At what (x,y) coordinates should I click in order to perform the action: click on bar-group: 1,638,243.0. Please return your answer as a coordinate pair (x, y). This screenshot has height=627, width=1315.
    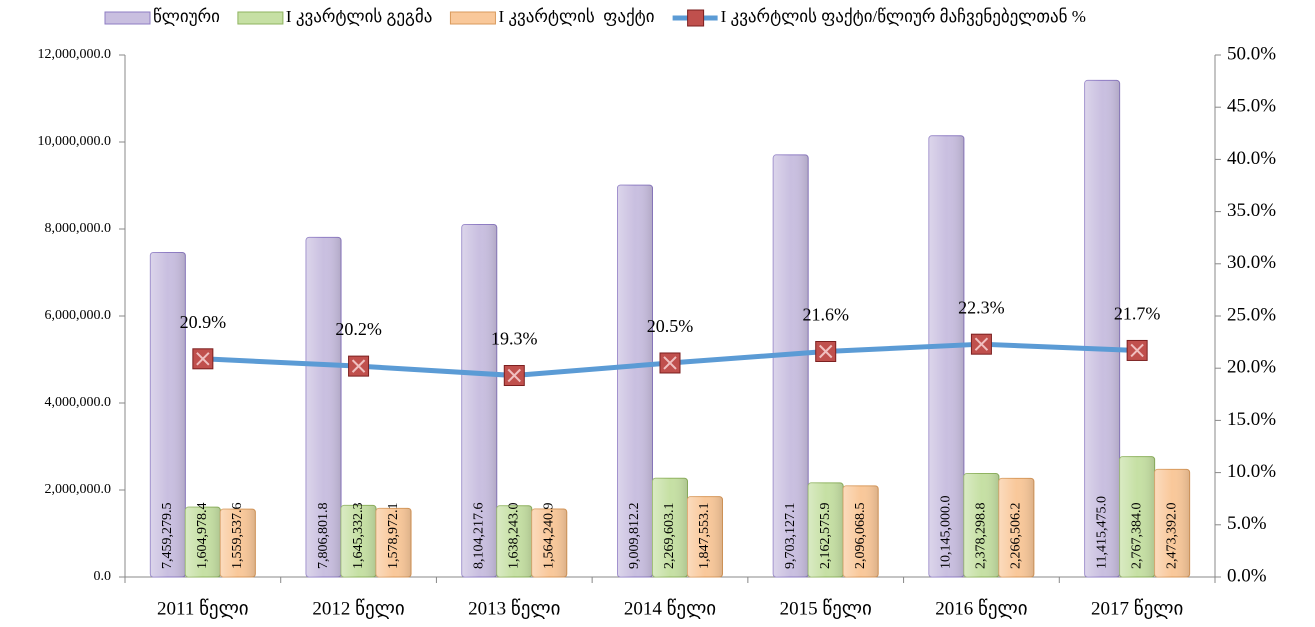
    Looking at the image, I should click on (514, 540).